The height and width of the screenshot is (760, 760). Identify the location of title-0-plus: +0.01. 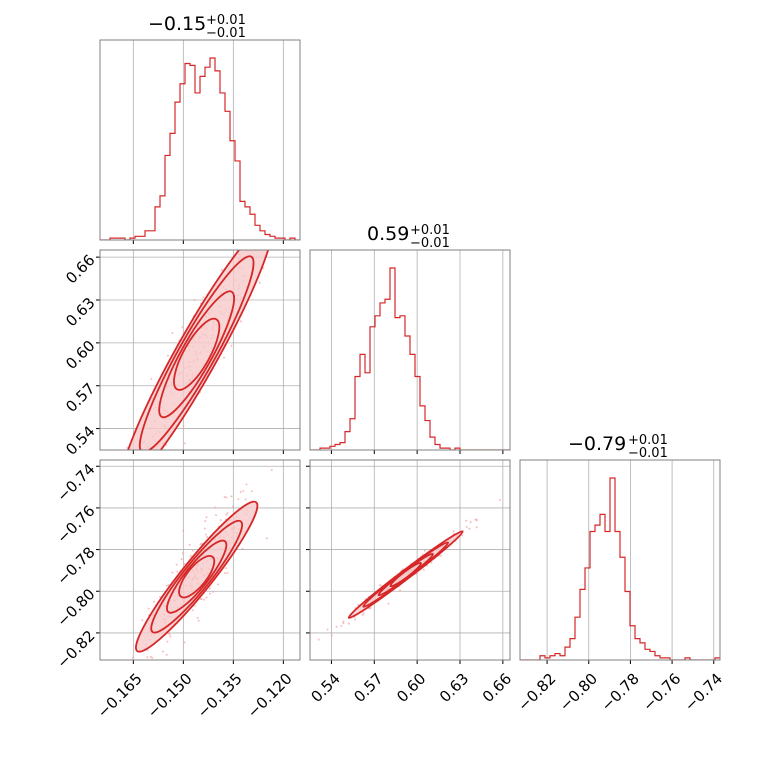
(226, 20).